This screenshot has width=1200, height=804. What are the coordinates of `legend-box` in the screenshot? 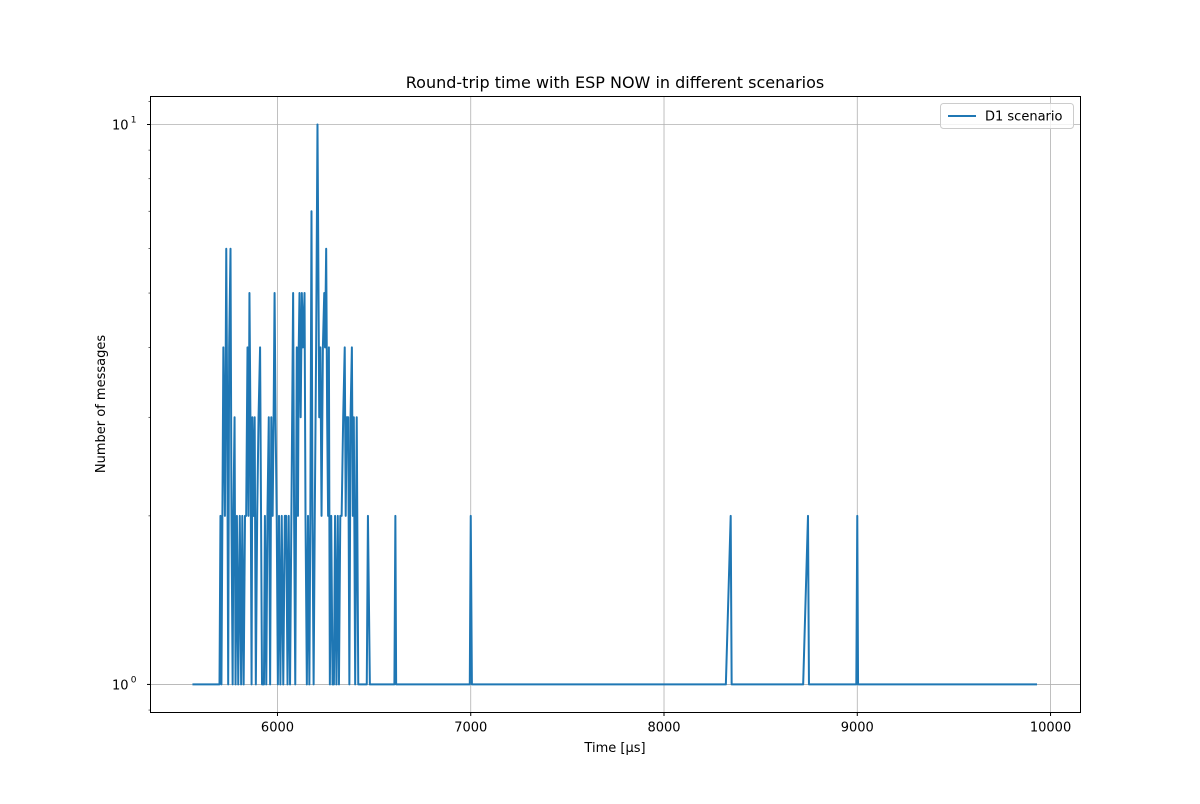 It's located at (1007, 116).